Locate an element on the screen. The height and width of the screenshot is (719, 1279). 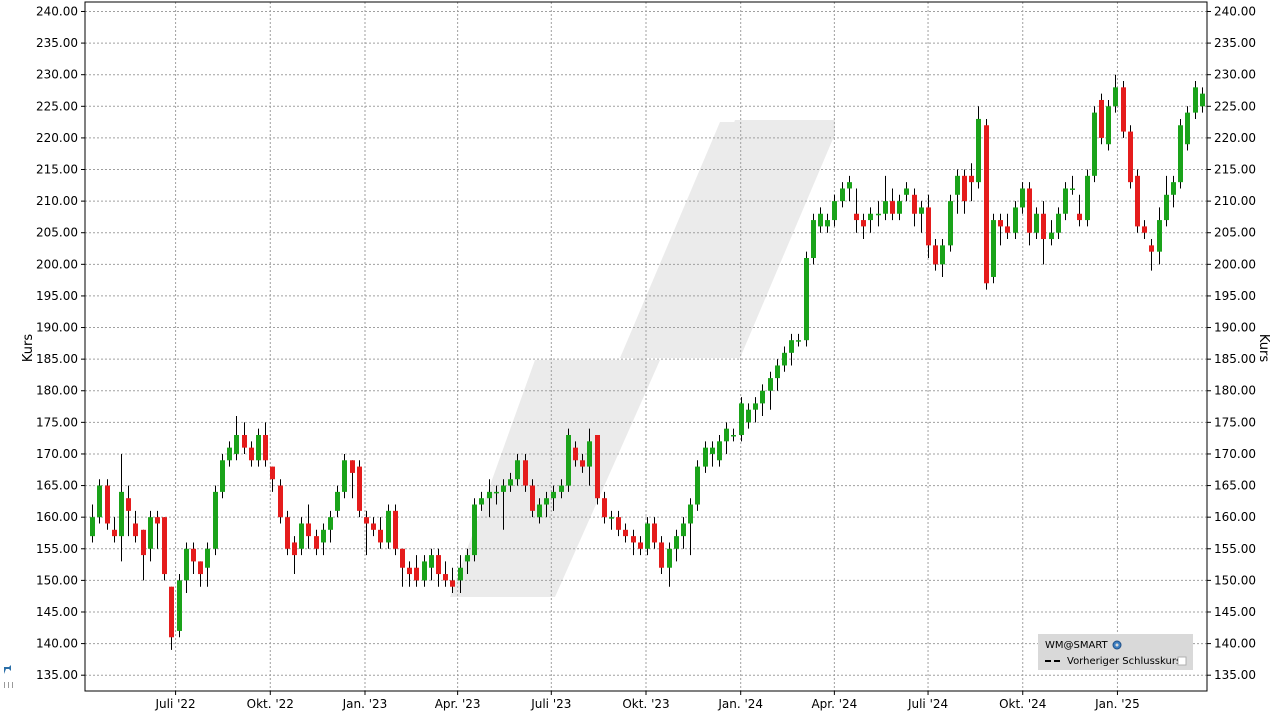
y-tick-label-right: 195.00 is located at coordinates (1235, 296).